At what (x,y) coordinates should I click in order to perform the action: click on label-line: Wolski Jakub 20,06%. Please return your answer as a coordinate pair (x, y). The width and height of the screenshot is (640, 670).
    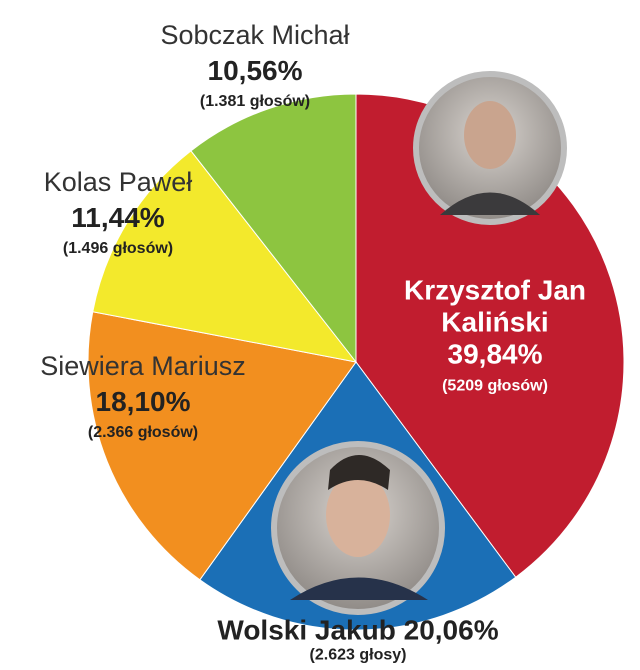
    Looking at the image, I should click on (357, 631).